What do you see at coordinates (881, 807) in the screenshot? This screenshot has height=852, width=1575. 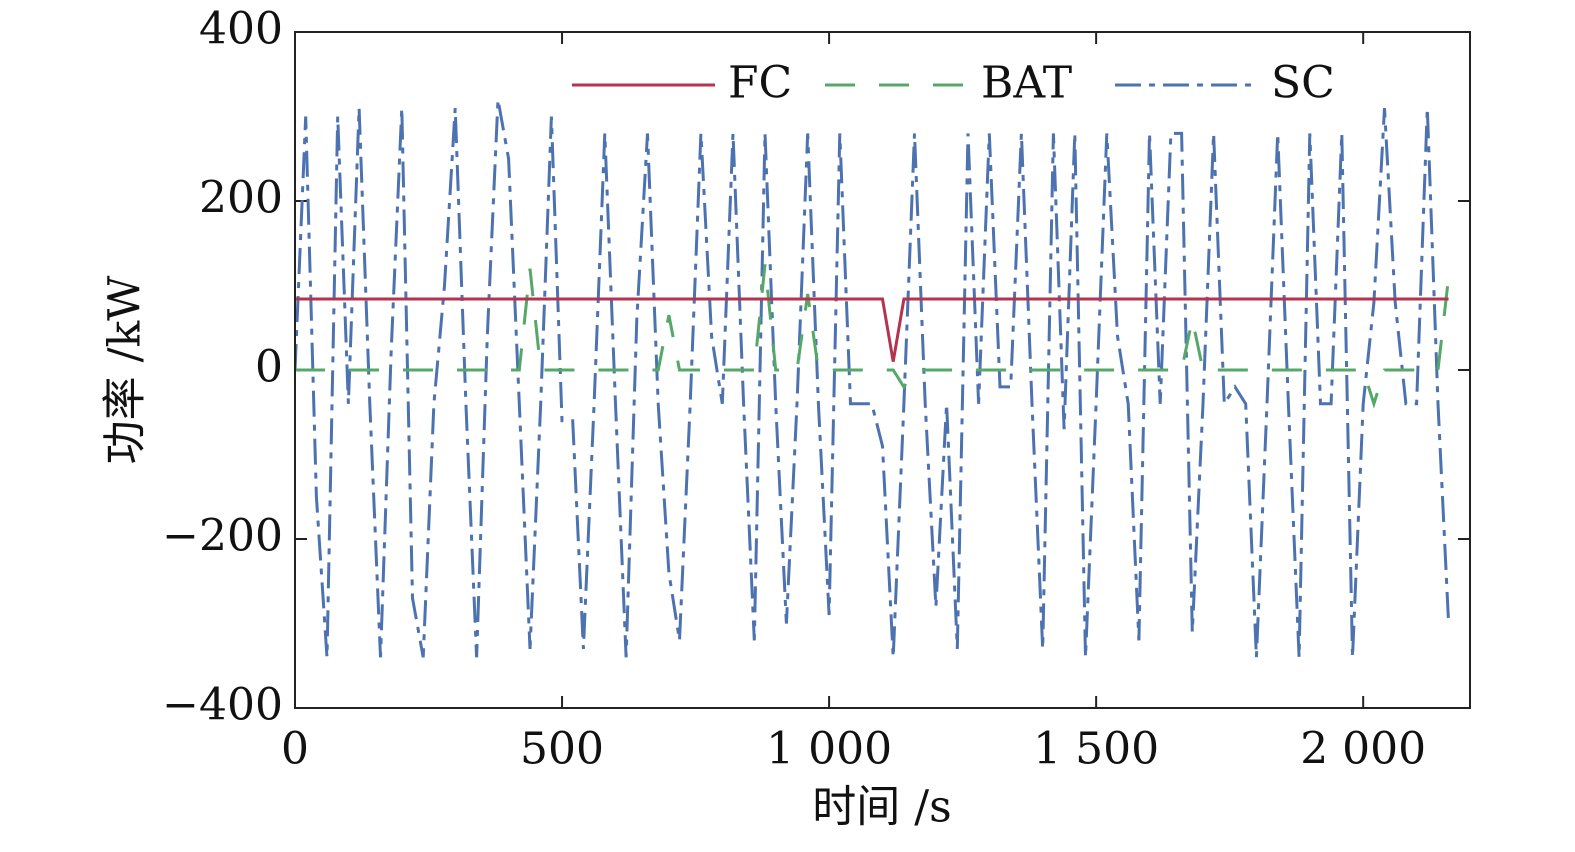 I see `x-axis-label: 时间 /s` at bounding box center [881, 807].